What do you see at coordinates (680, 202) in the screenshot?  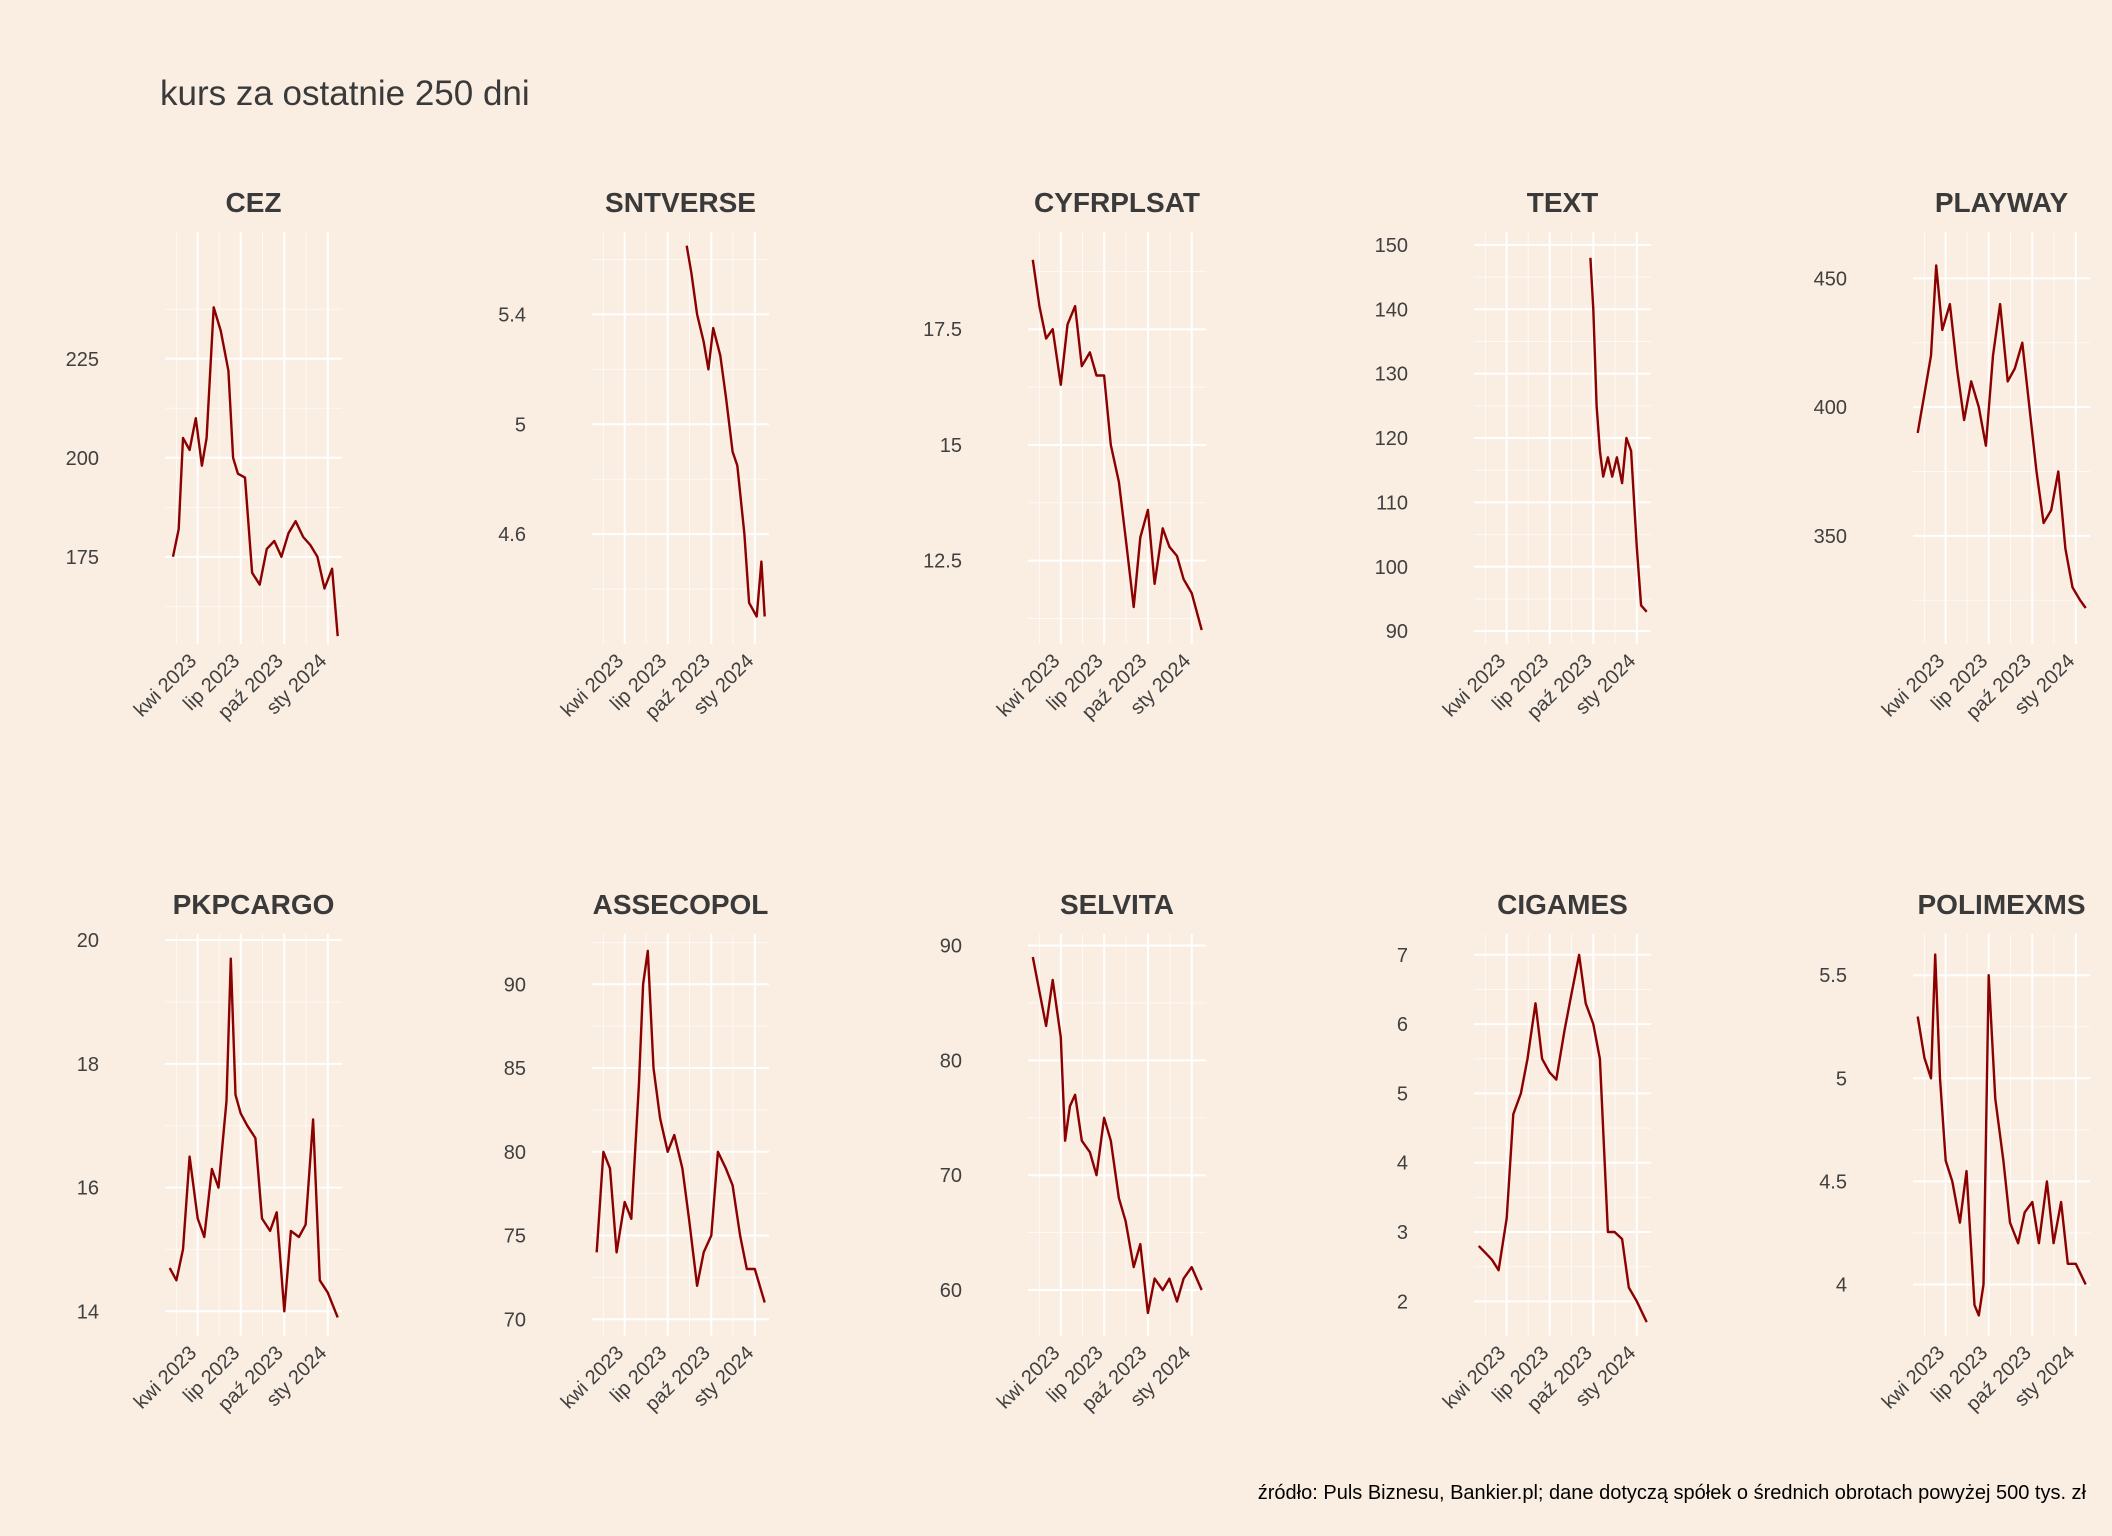 I see `facet-title: SNTVERSE` at bounding box center [680, 202].